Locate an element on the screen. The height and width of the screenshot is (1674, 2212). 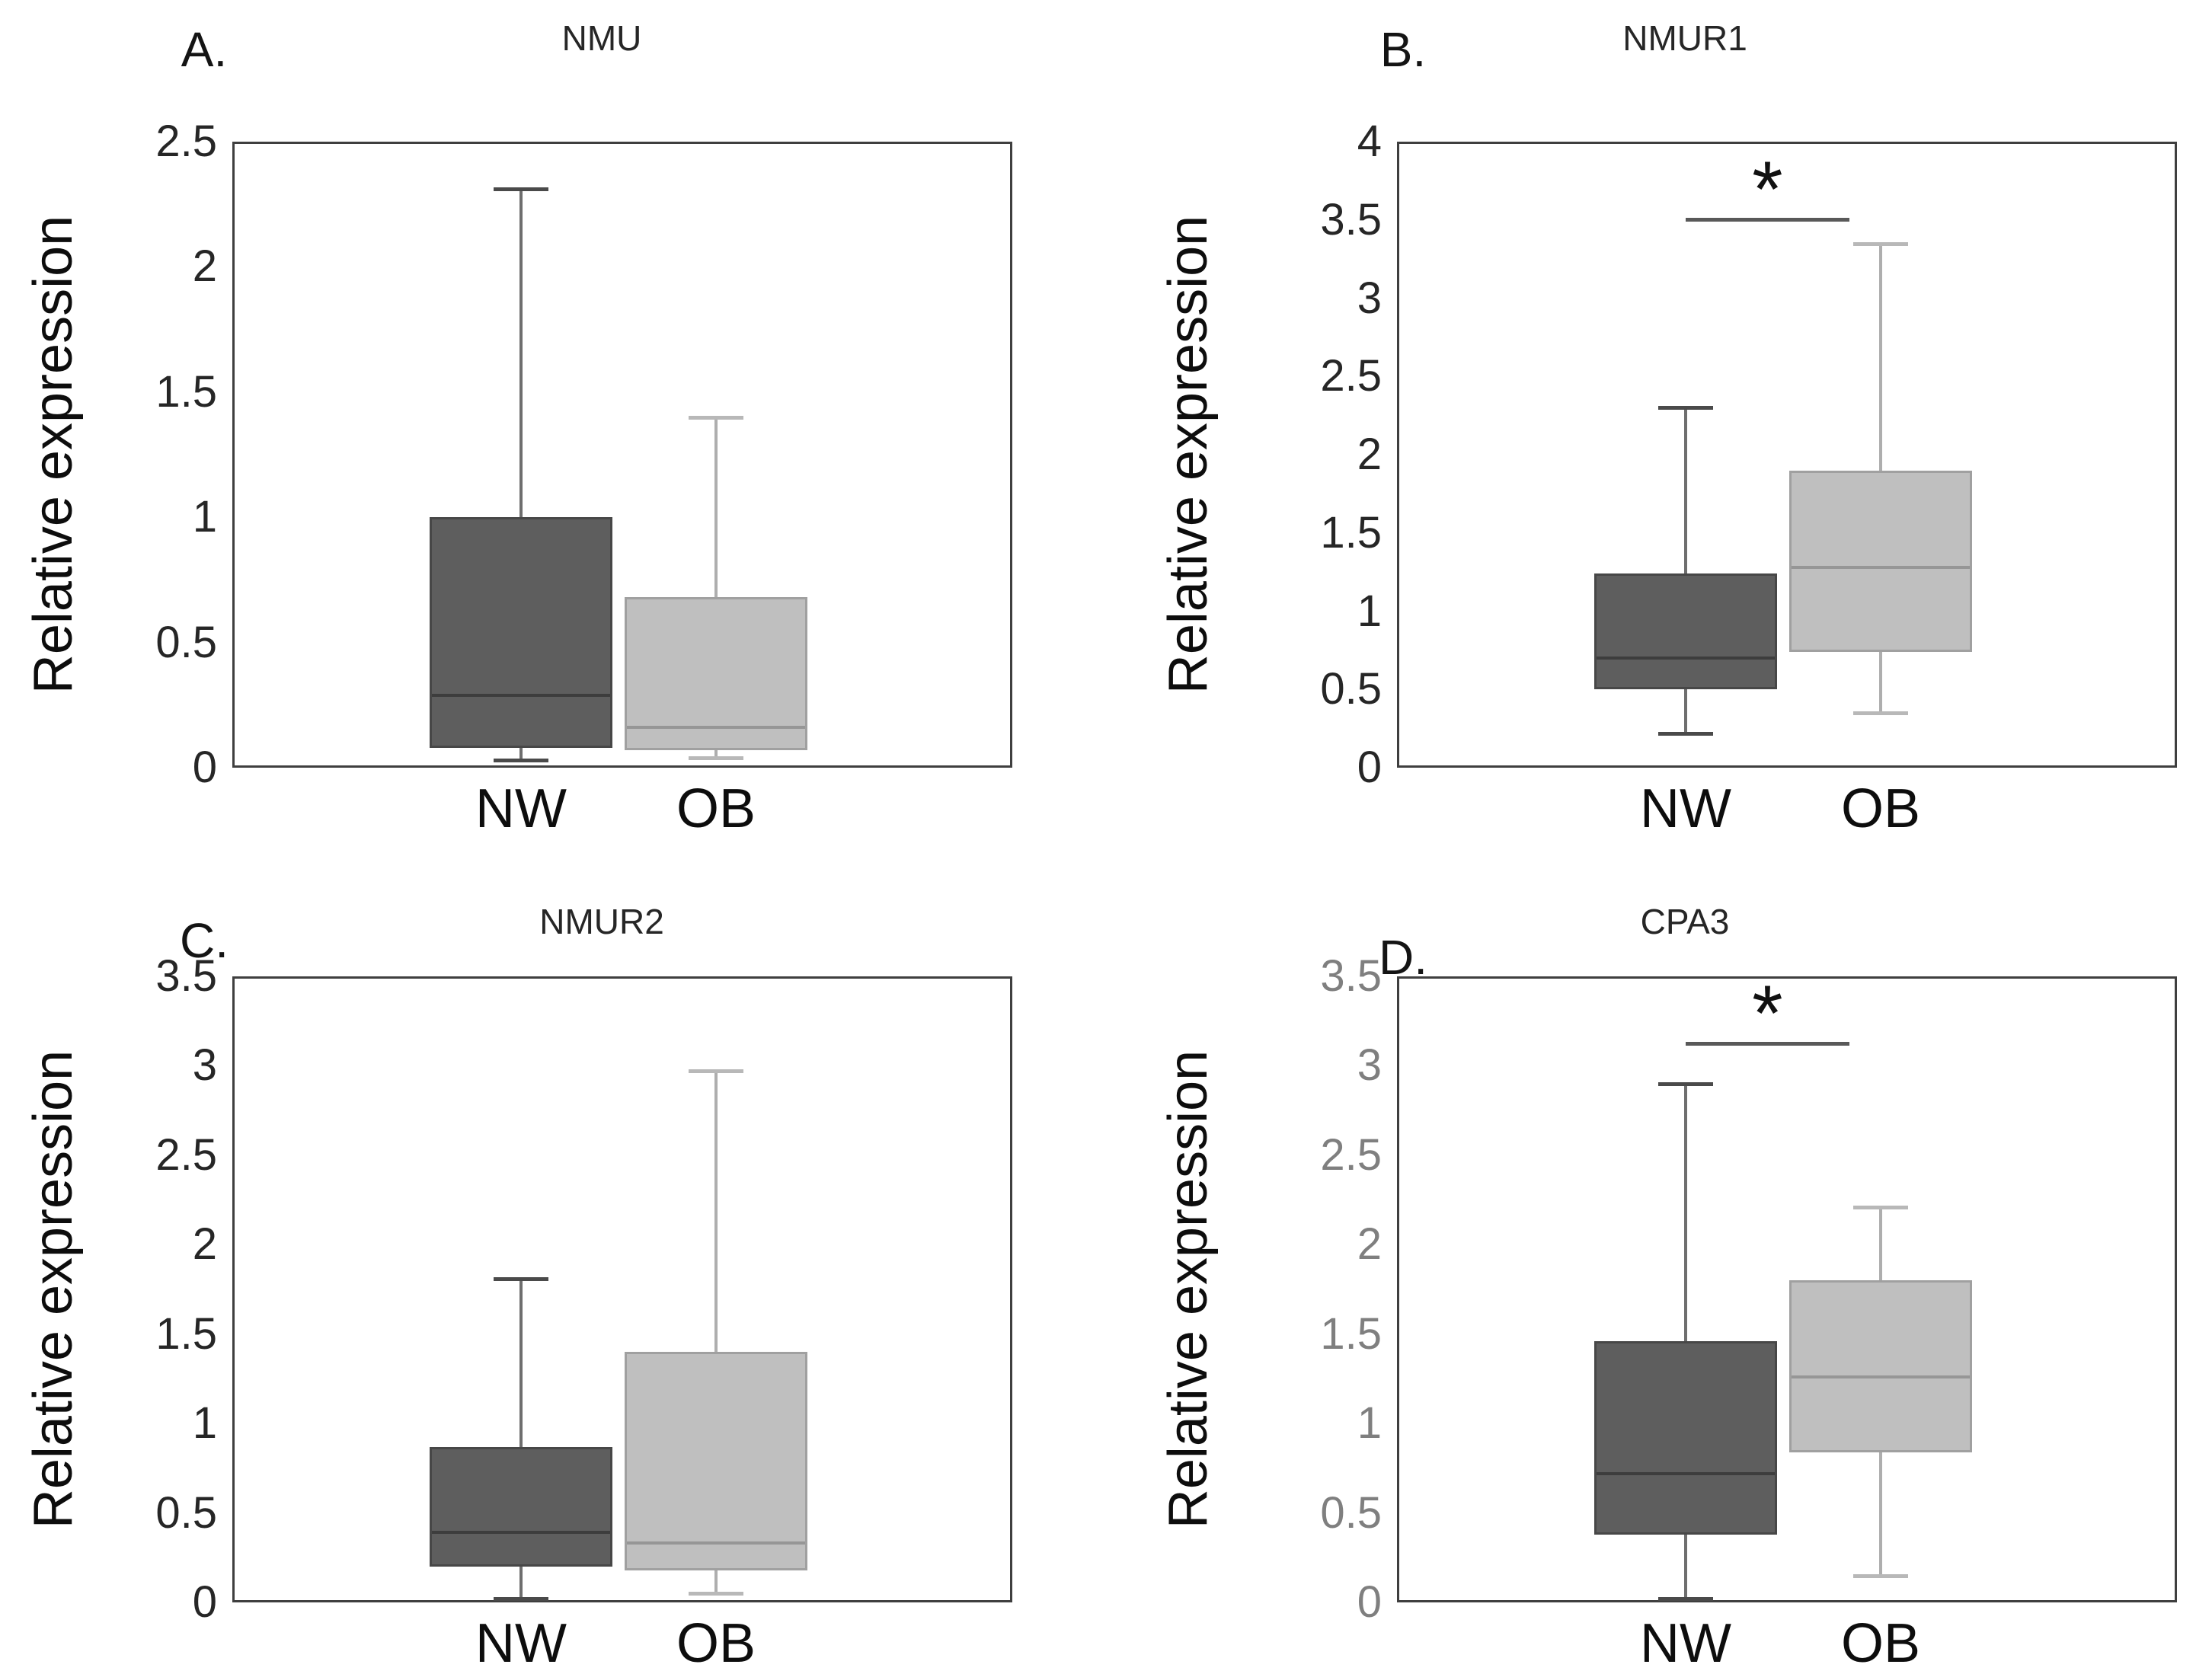
panel-letter: B. is located at coordinates (1403, 49).